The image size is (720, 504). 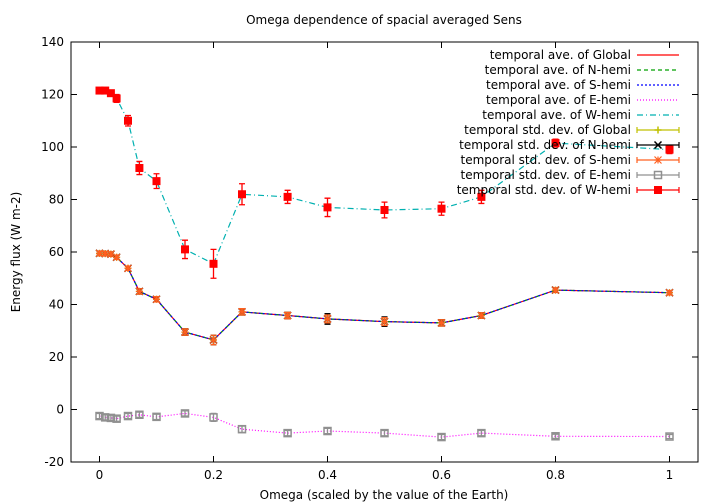 What do you see at coordinates (54, 462) in the screenshot?
I see `y-tick-label: -20` at bounding box center [54, 462].